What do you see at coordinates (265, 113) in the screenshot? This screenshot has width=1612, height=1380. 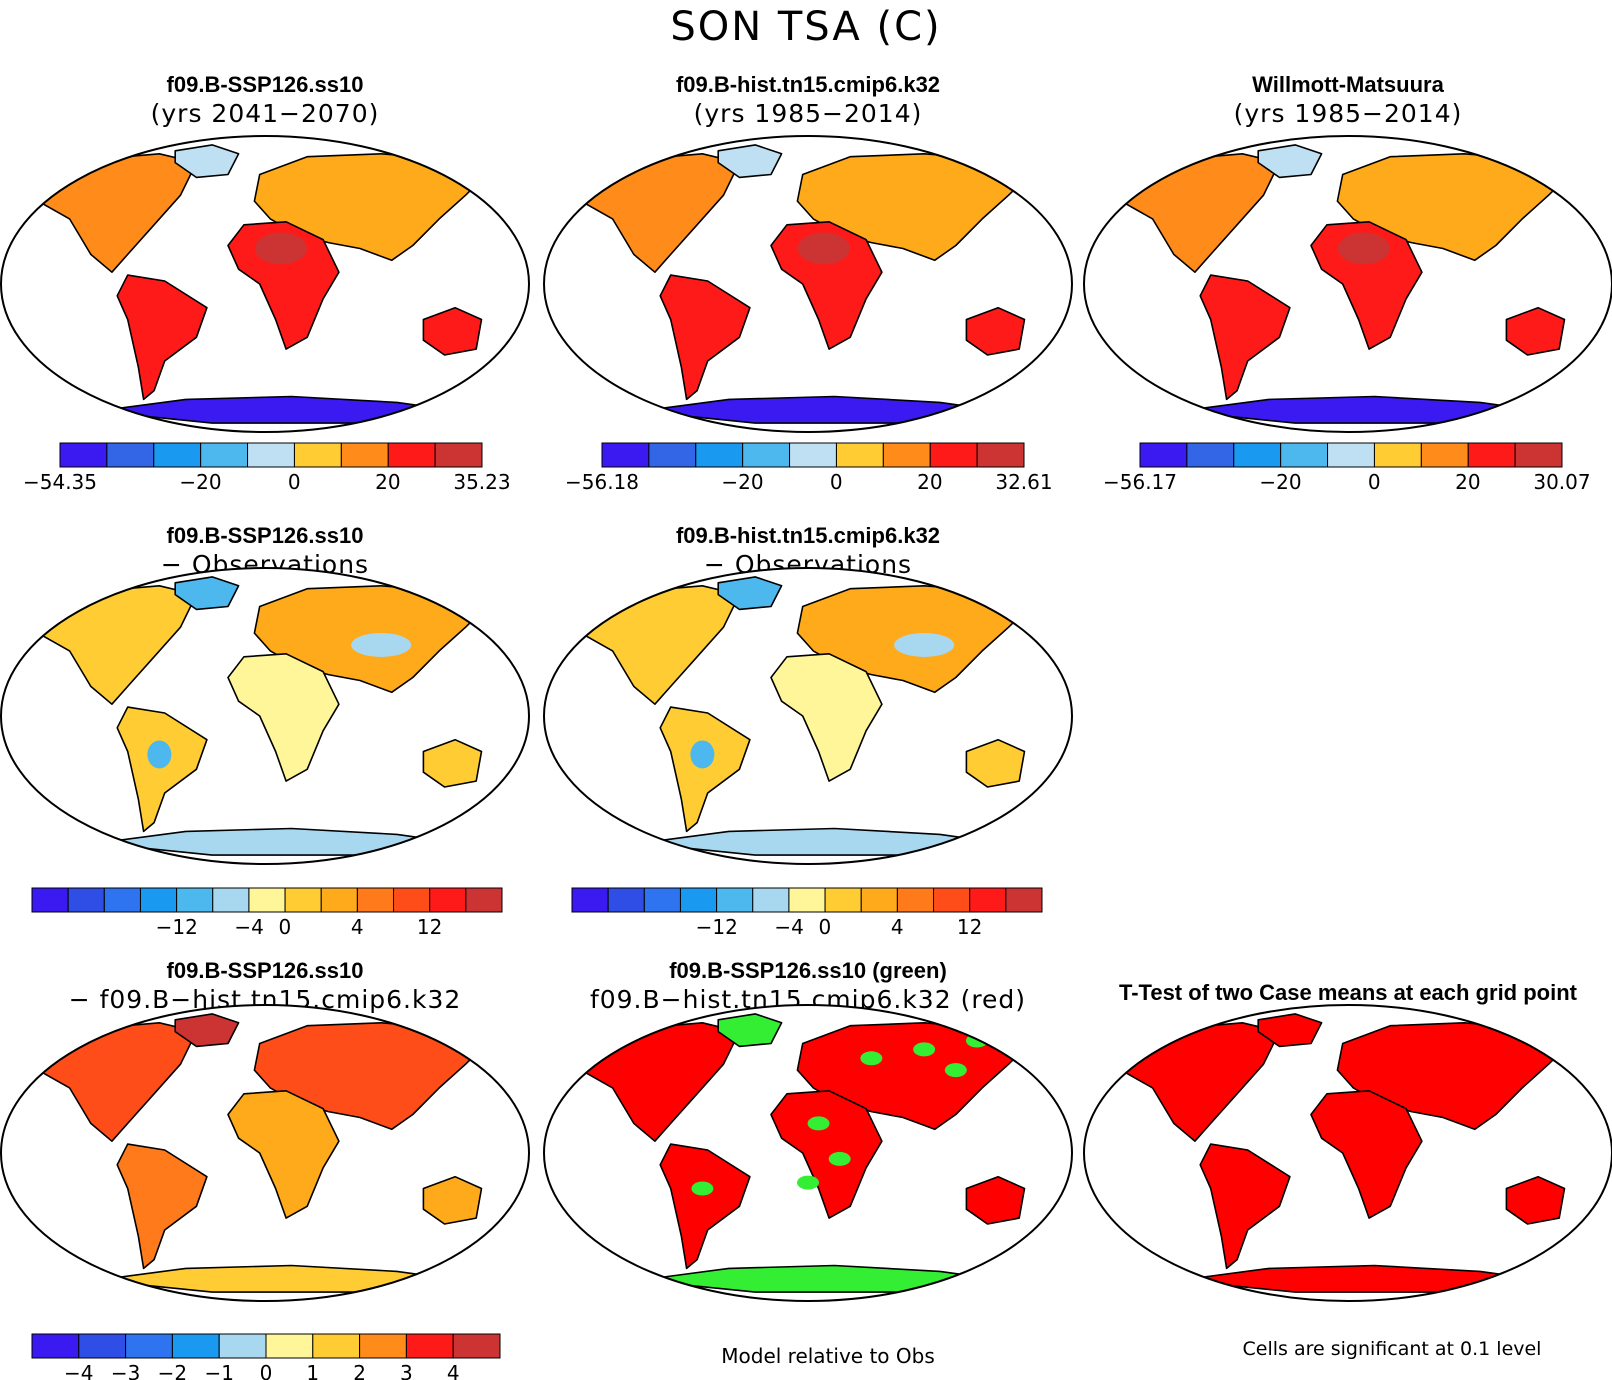 I see `panel-subtitle: (yrs 2041−2070)` at bounding box center [265, 113].